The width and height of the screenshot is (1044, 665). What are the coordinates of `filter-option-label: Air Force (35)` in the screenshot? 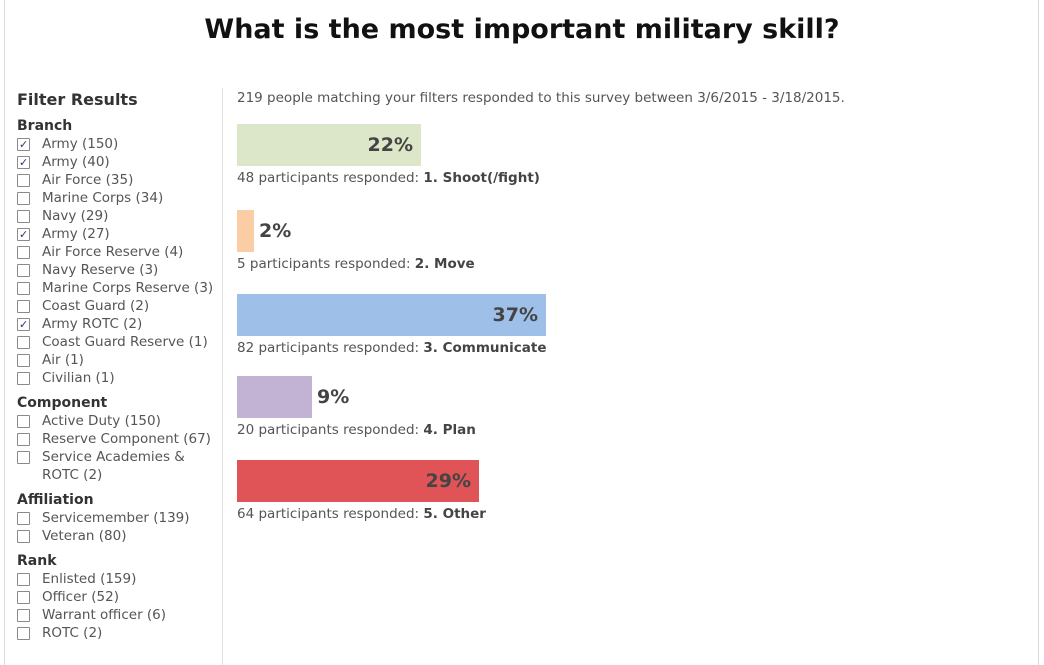 It's located at (88, 180).